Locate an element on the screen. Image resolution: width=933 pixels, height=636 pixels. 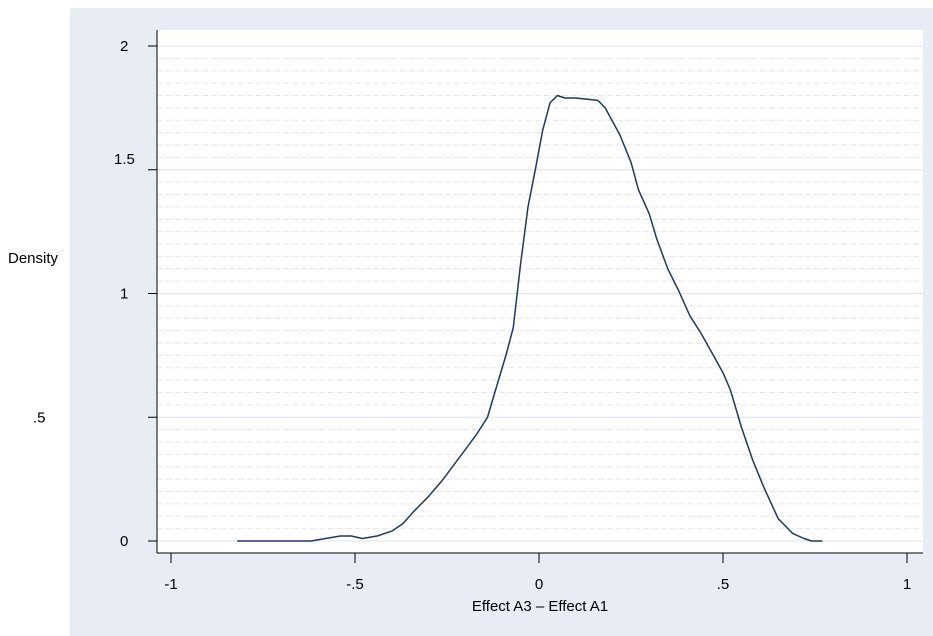
x-axis-title: Effect A3 – Effect A1 is located at coordinates (540, 606).